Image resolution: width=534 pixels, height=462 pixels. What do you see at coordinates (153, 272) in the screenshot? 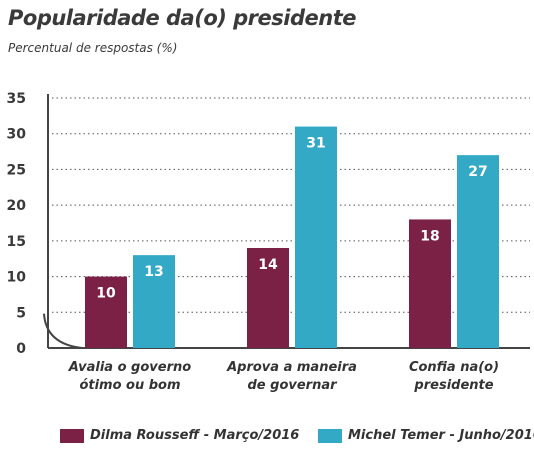
I see `data-label: 13` at bounding box center [153, 272].